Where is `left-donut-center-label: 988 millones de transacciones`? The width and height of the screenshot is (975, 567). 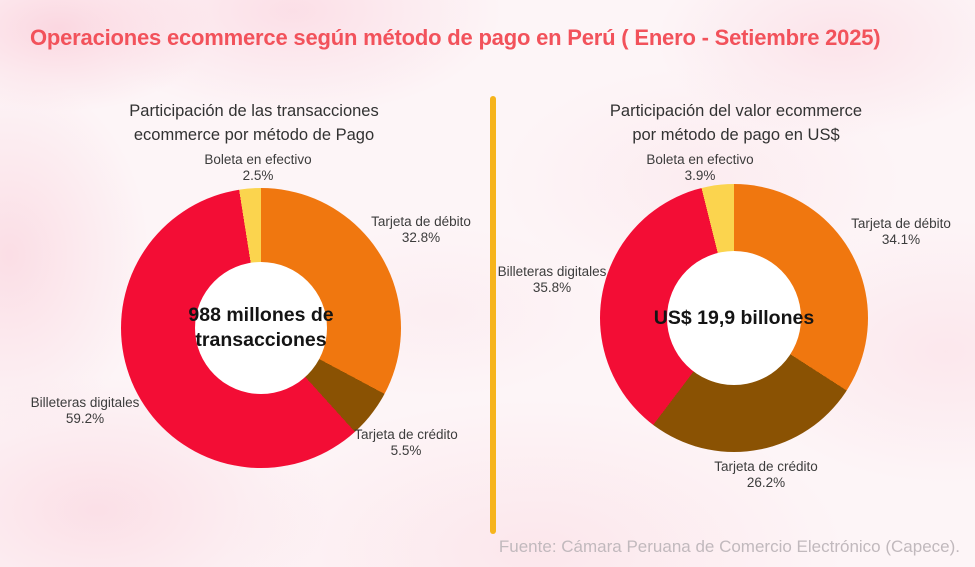 left-donut-center-label: 988 millones de transacciones is located at coordinates (261, 327).